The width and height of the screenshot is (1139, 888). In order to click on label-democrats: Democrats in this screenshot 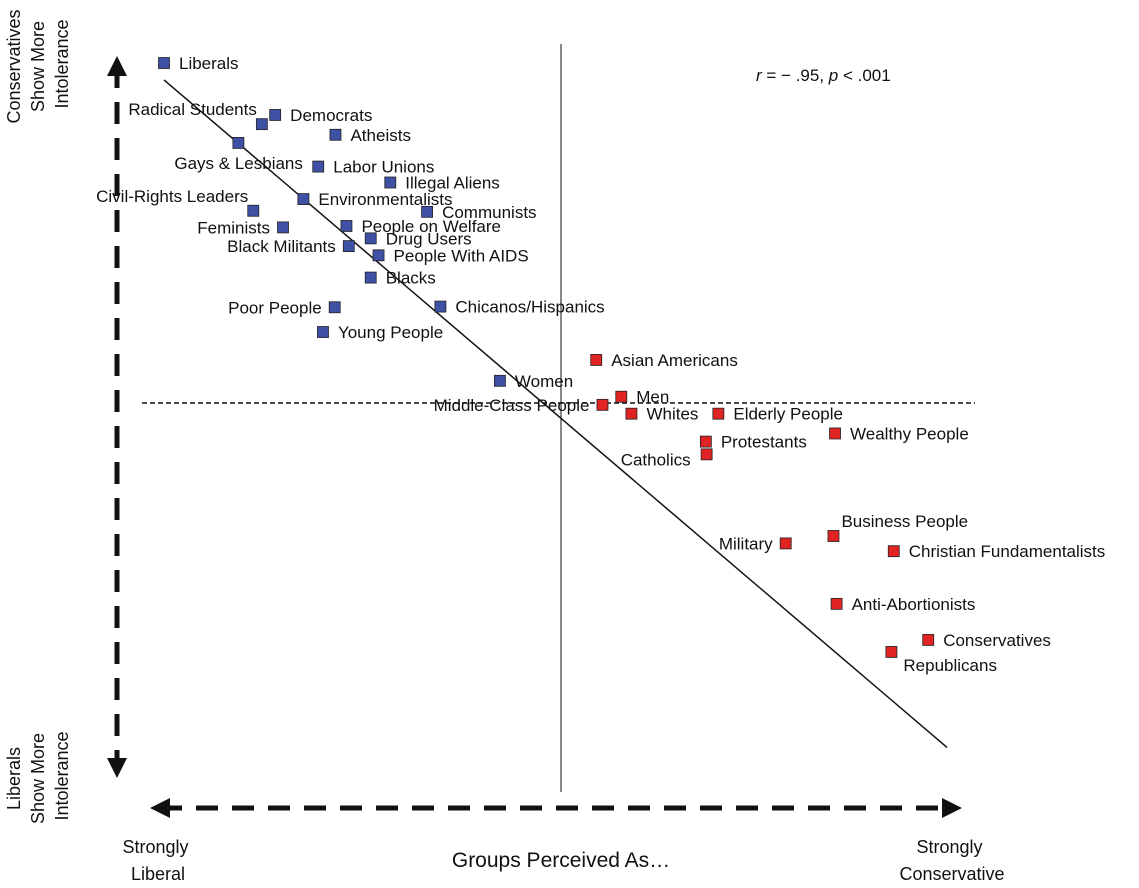, I will do `click(331, 115)`.